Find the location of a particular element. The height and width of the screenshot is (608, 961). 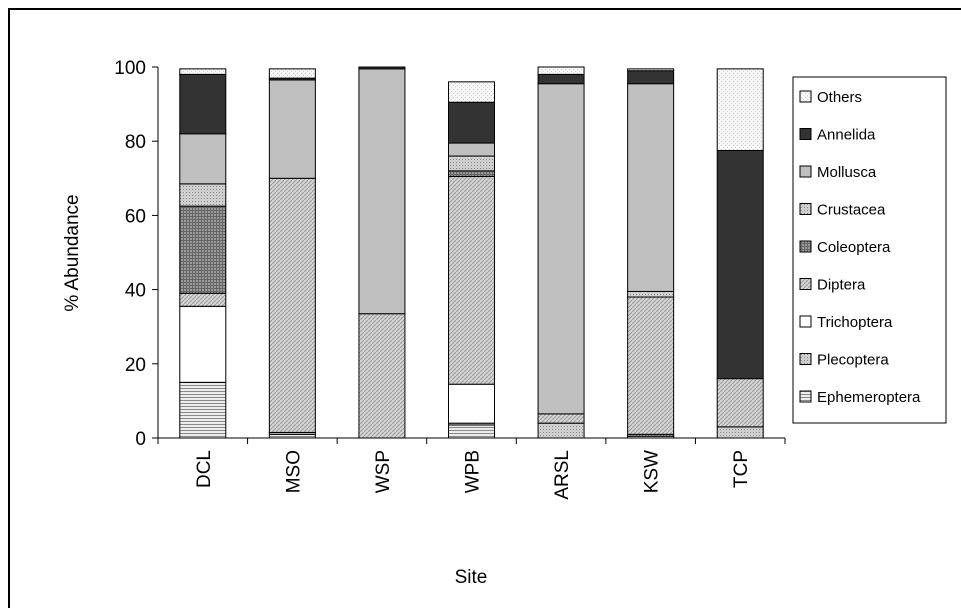

legend-box is located at coordinates (869, 250).